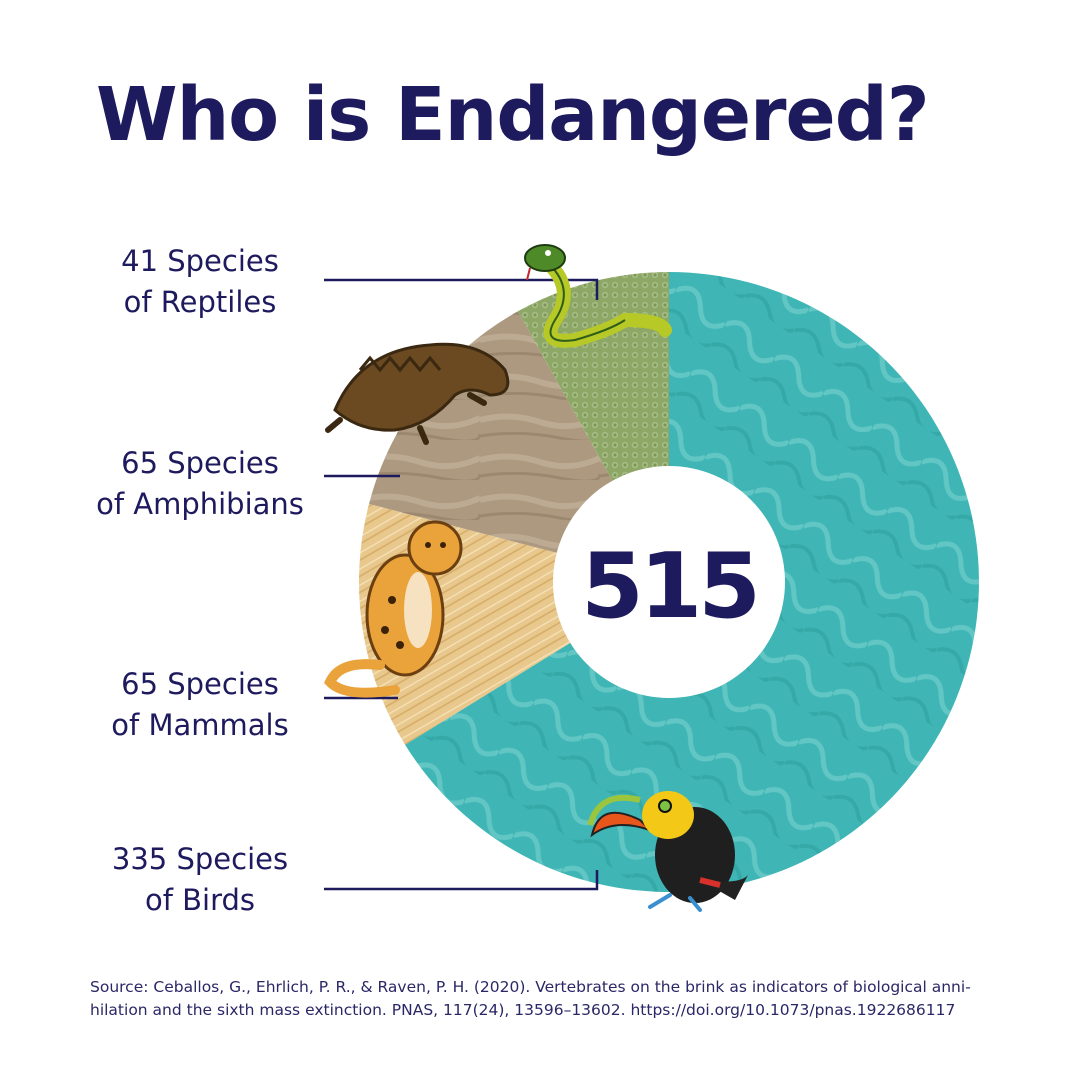 This screenshot has width=1080, height=1080. Describe the element at coordinates (200, 725) in the screenshot. I see `label-mammals-line-2: of Mammals` at that location.